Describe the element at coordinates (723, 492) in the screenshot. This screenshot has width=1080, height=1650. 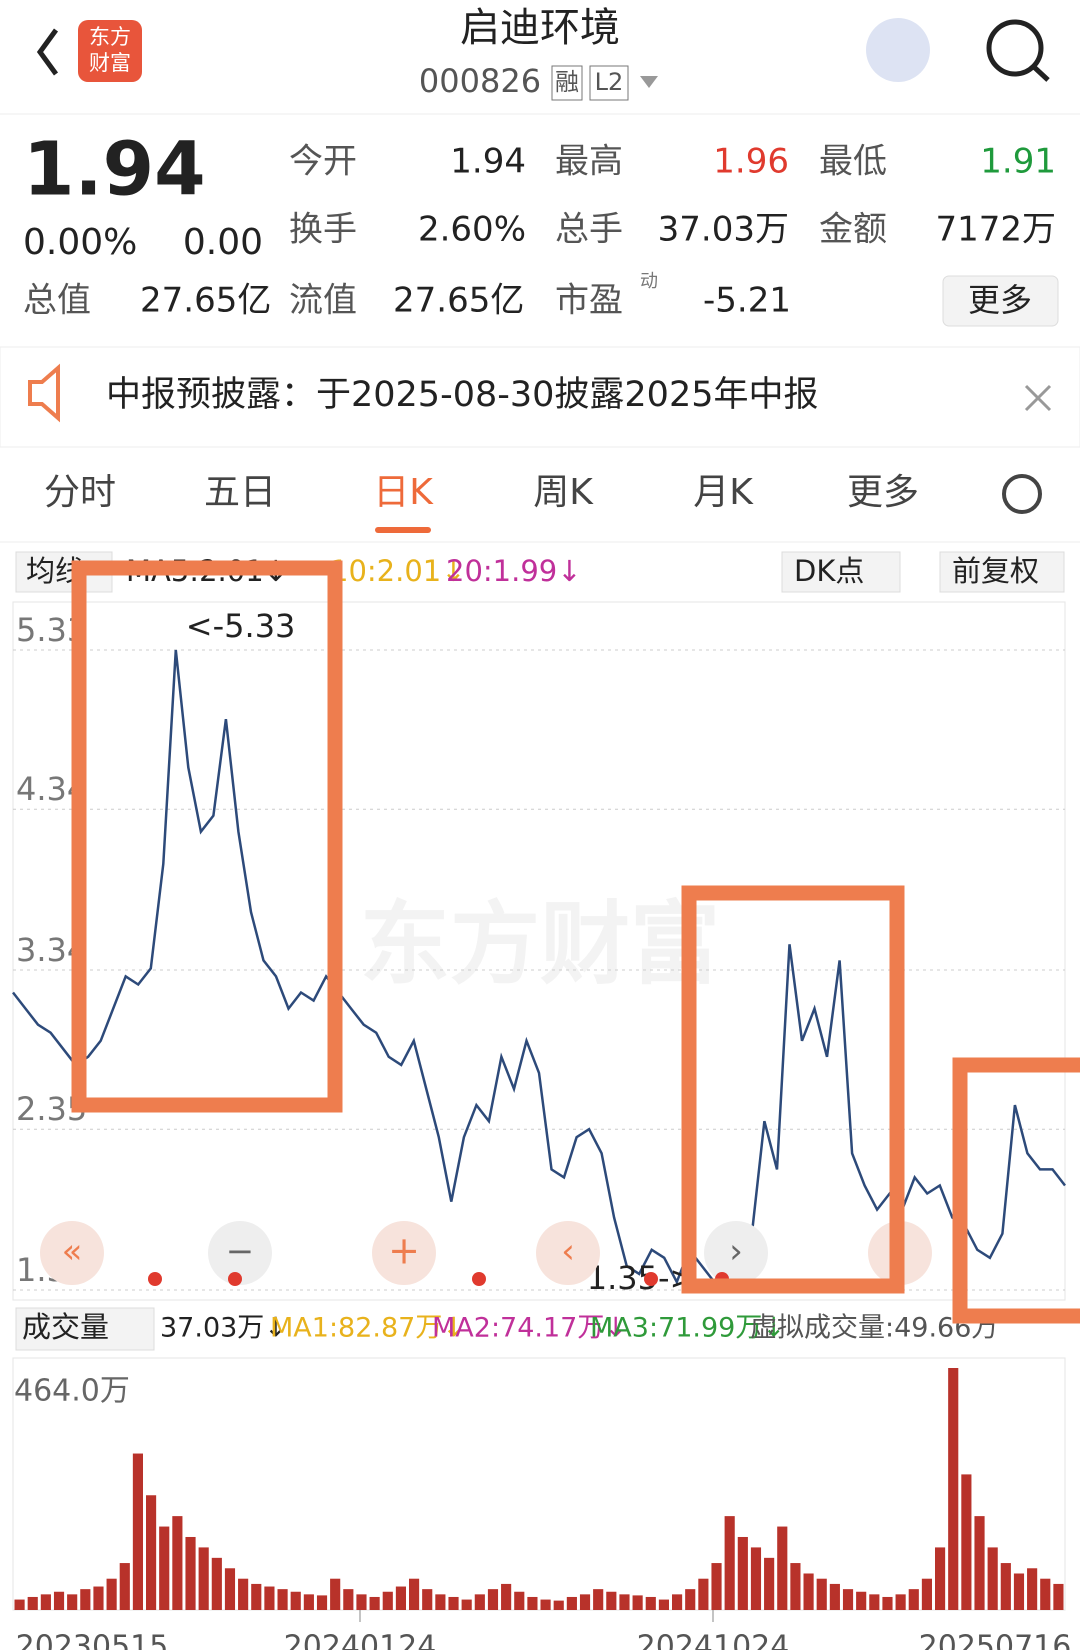
I see `tab: 月K` at that location.